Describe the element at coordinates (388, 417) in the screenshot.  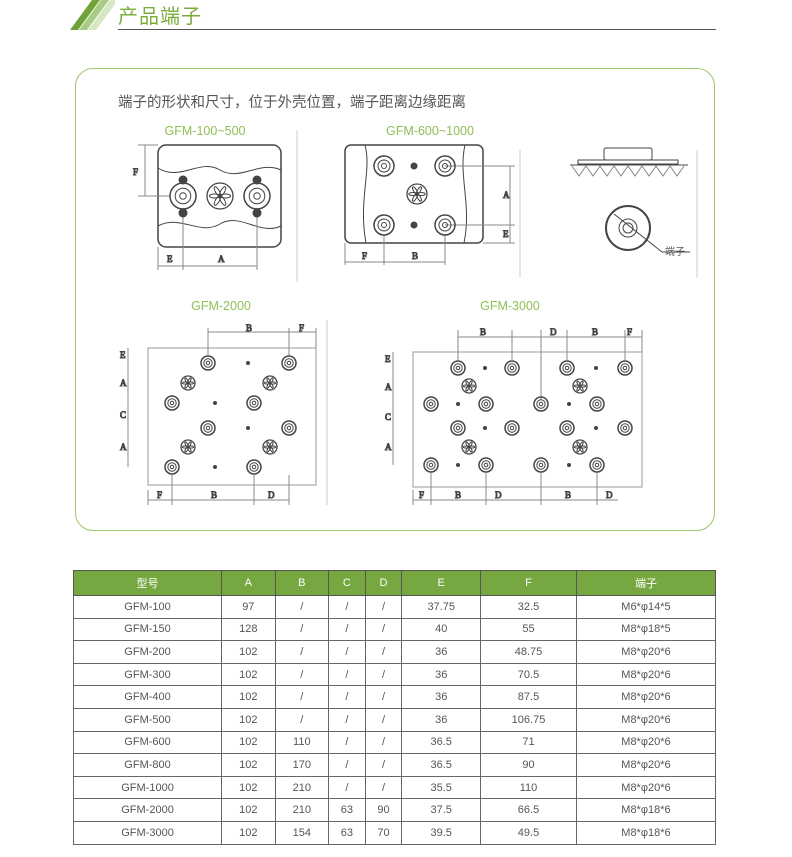
I see `dim-label: C` at that location.